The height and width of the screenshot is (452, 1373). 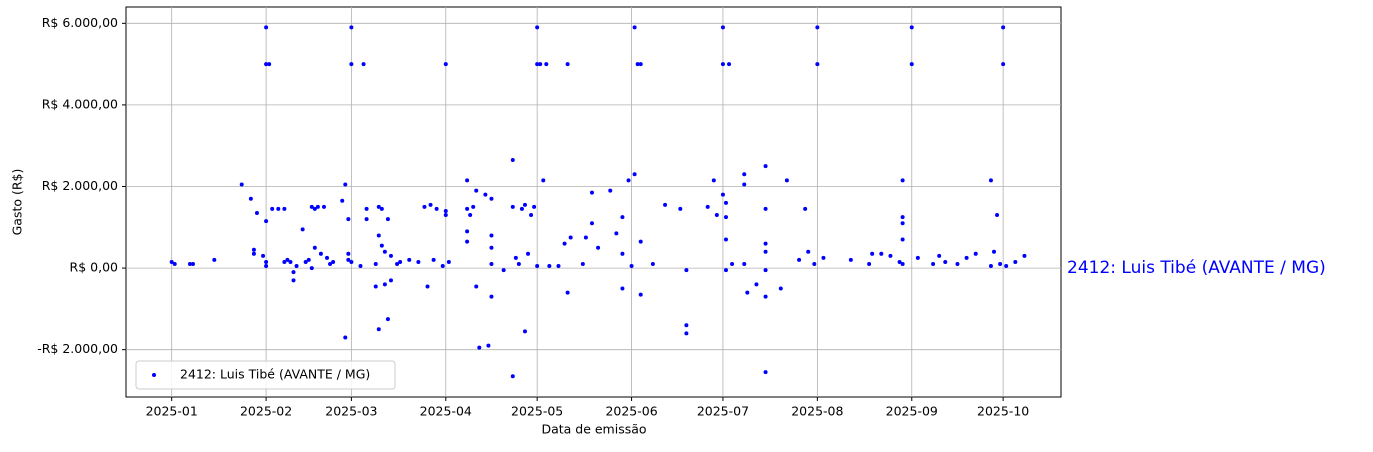 I want to click on annotation: 2412: Luis Tibé (AVANTE / MG), so click(x=1196, y=268).